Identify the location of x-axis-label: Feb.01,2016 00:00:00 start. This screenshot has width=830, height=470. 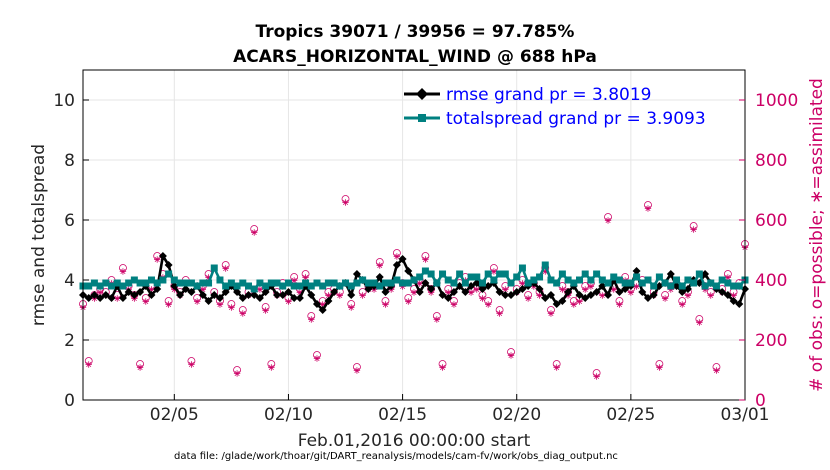
(414, 441).